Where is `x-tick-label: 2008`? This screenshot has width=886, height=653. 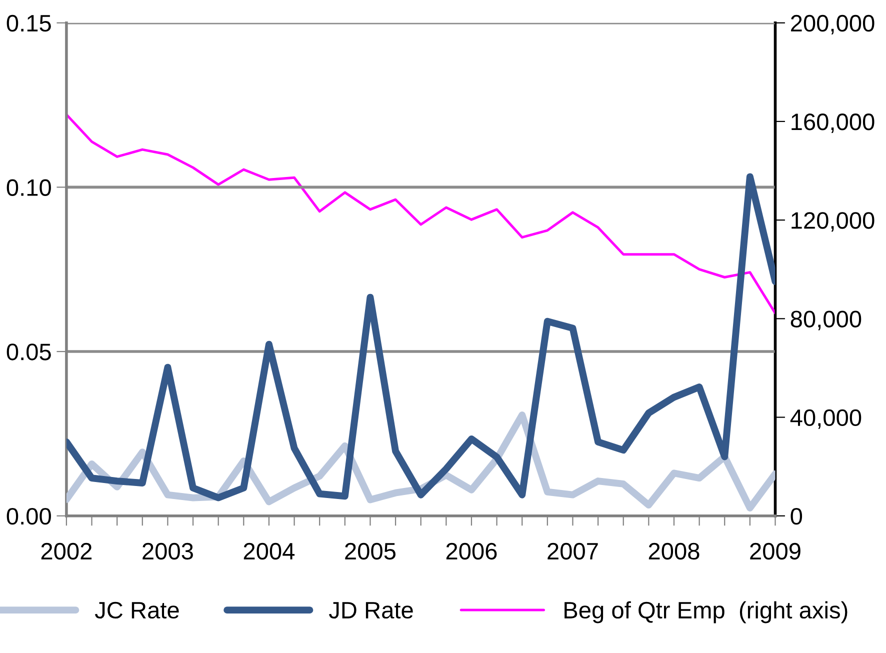
x-tick-label: 2008 is located at coordinates (674, 551).